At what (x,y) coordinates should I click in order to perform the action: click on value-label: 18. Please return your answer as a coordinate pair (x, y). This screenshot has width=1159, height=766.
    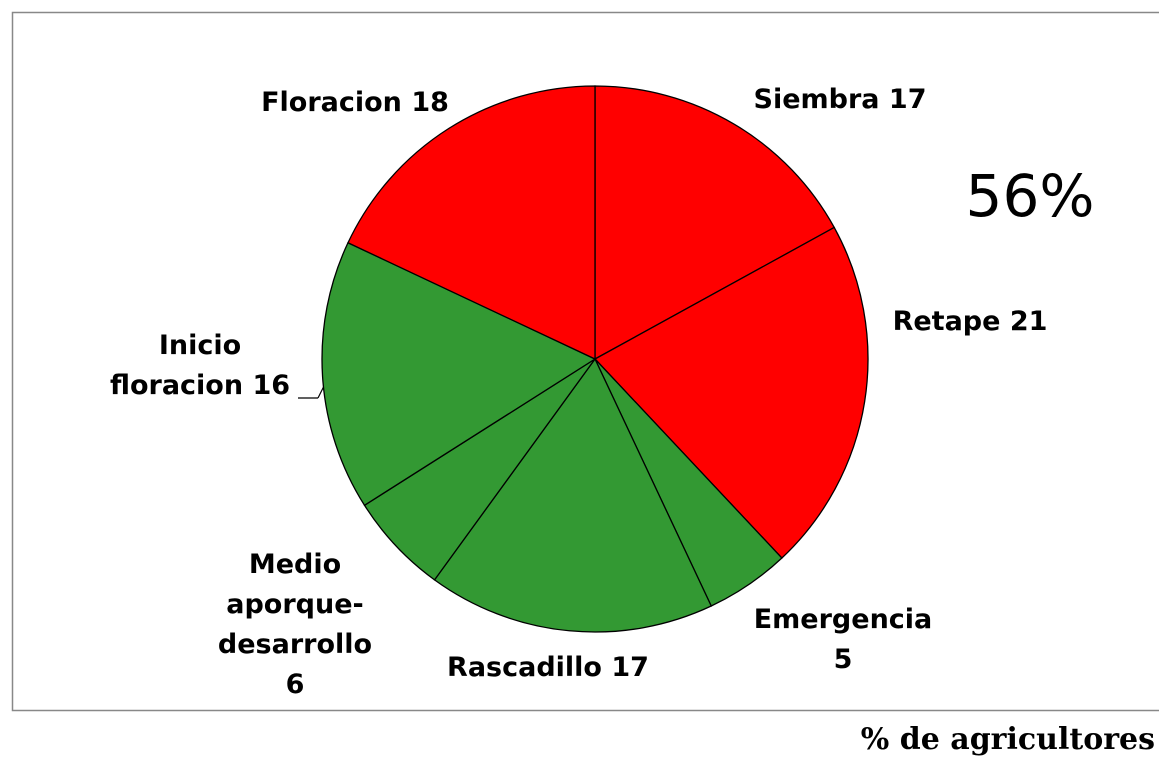
    Looking at the image, I should click on (430, 102).